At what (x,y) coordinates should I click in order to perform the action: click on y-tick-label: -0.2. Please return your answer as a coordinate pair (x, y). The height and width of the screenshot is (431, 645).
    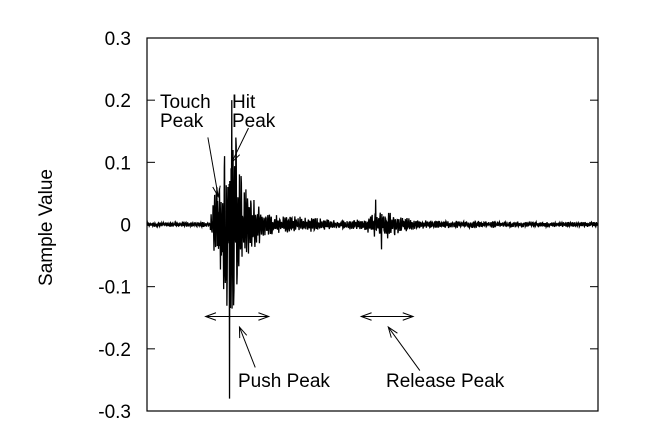
    Looking at the image, I should click on (114, 350).